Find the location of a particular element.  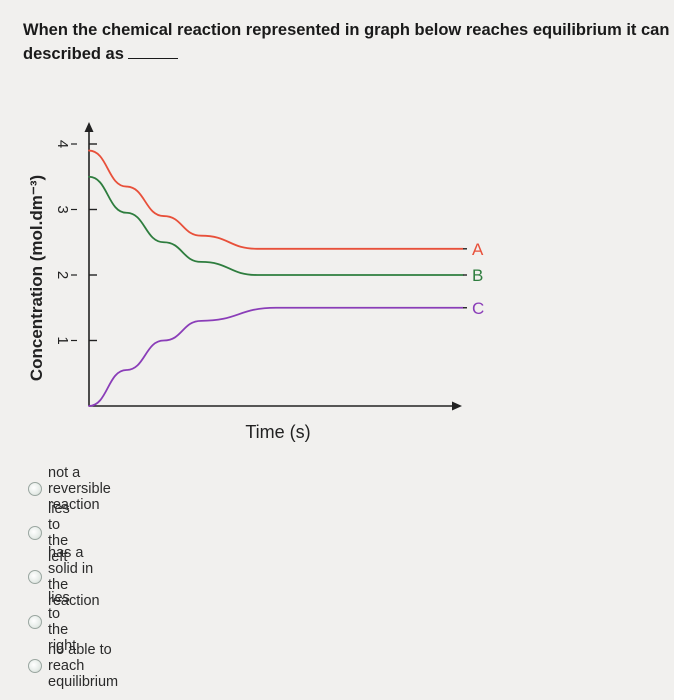

series-line-a is located at coordinates (276, 199).